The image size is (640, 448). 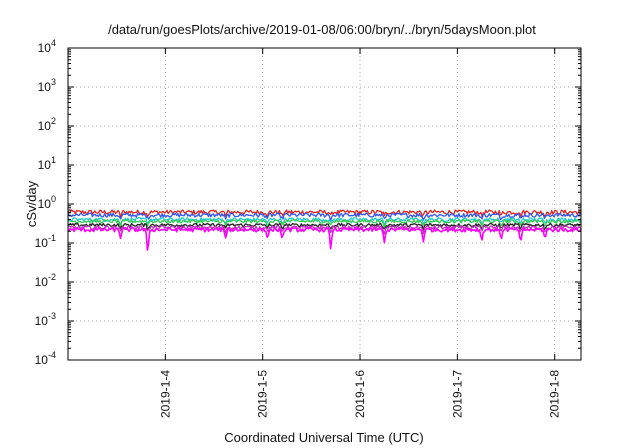 I want to click on y-tick-label: 10⁴, so click(x=47, y=46).